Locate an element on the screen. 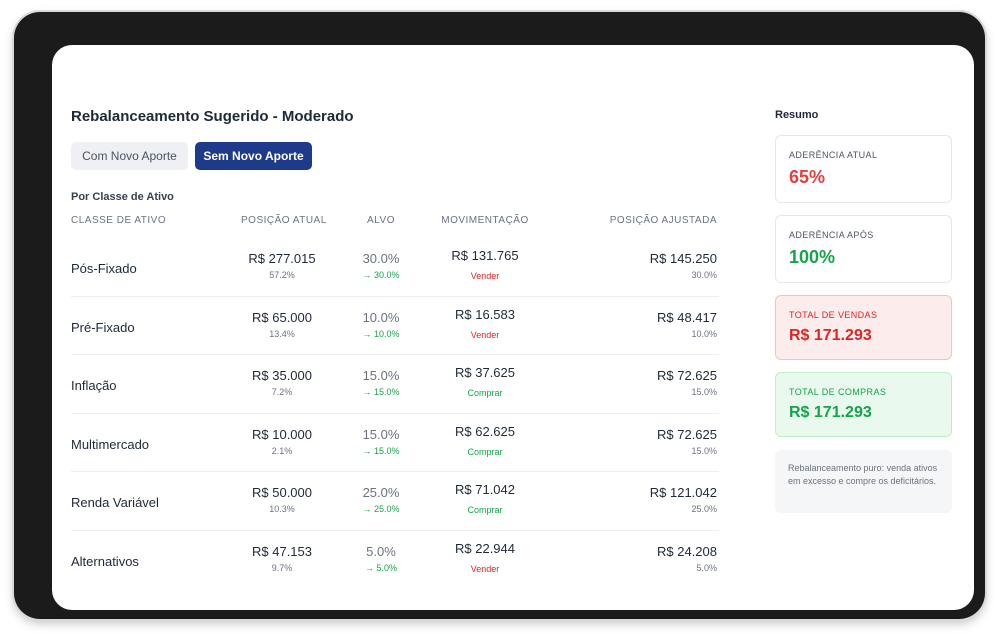  summary-title: Resumo is located at coordinates (797, 115).